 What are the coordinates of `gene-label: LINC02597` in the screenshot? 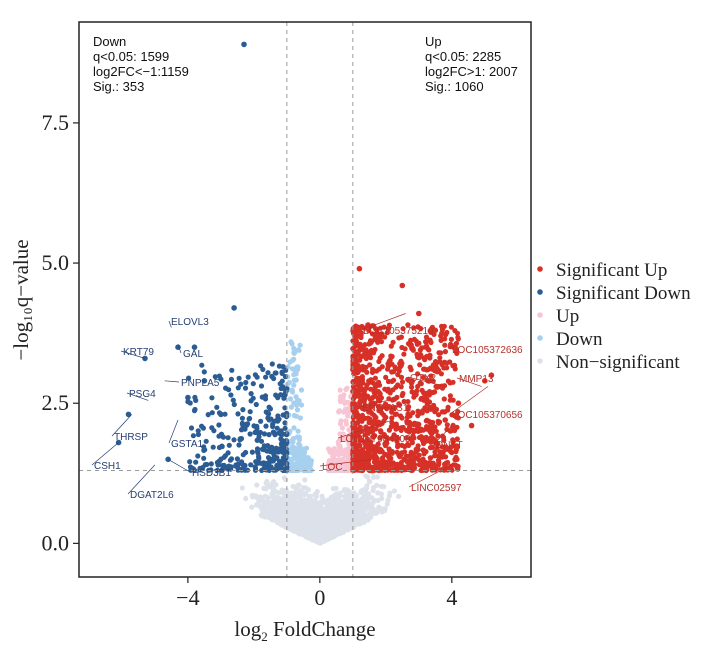 It's located at (436, 488).